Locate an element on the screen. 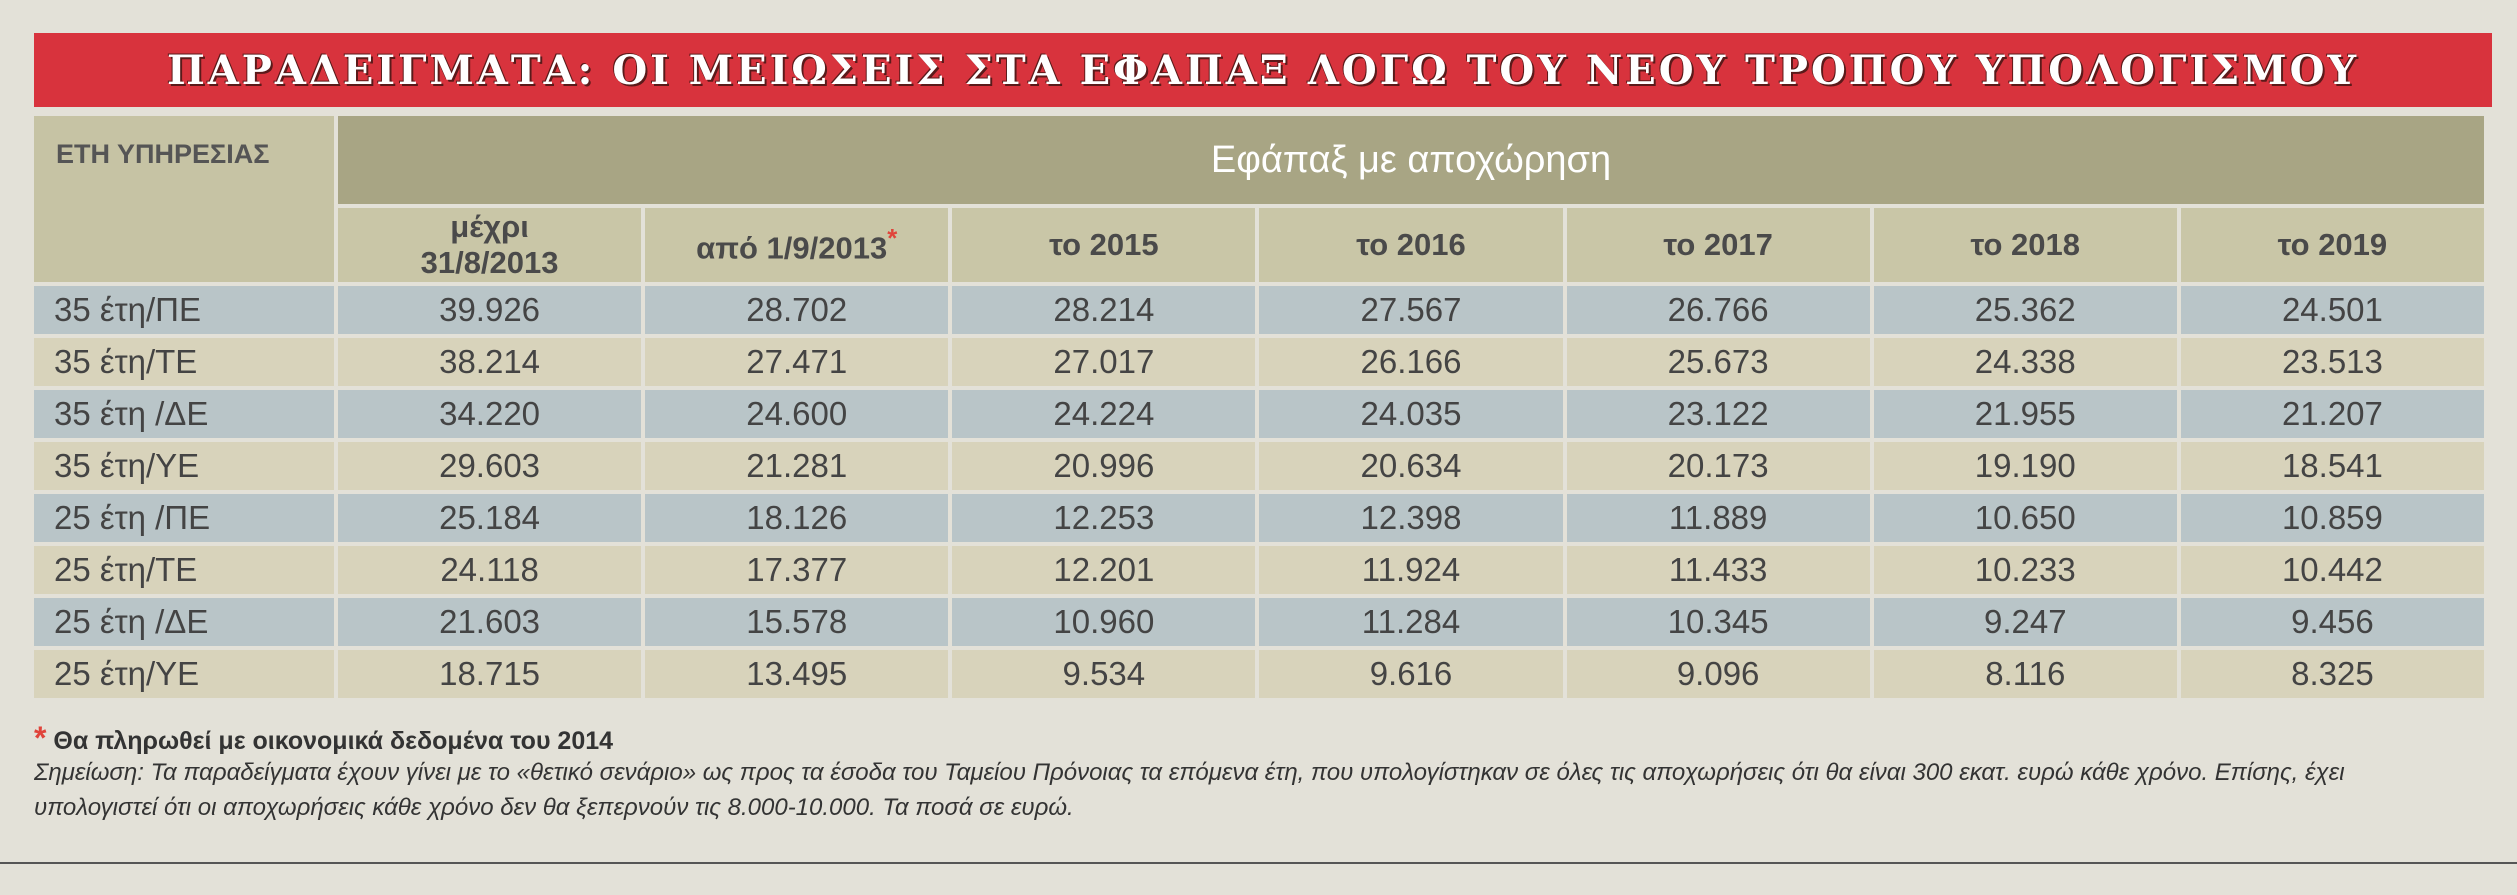 This screenshot has width=2517, height=895. table-cell: 21.955 is located at coordinates (2025, 414).